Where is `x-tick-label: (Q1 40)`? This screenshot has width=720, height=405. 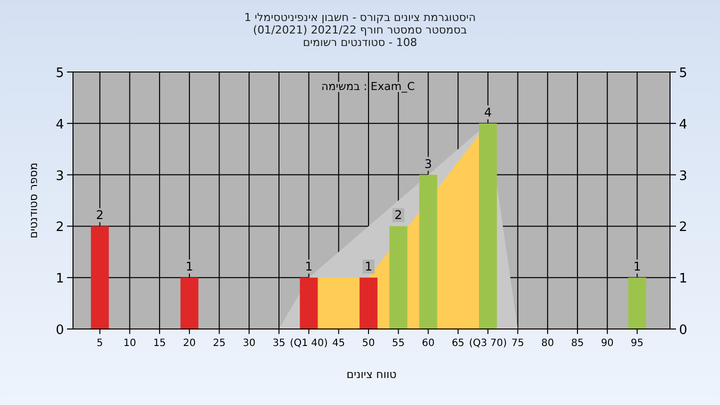 x-tick-label: (Q1 40) is located at coordinates (309, 343).